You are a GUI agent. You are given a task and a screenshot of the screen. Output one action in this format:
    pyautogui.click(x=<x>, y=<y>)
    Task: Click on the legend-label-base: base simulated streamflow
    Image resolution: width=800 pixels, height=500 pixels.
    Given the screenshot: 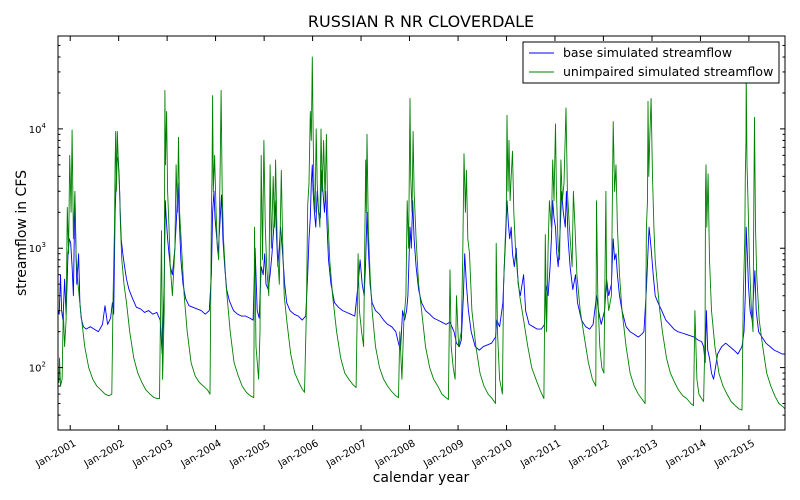 What is the action you would take?
    pyautogui.click(x=647, y=52)
    